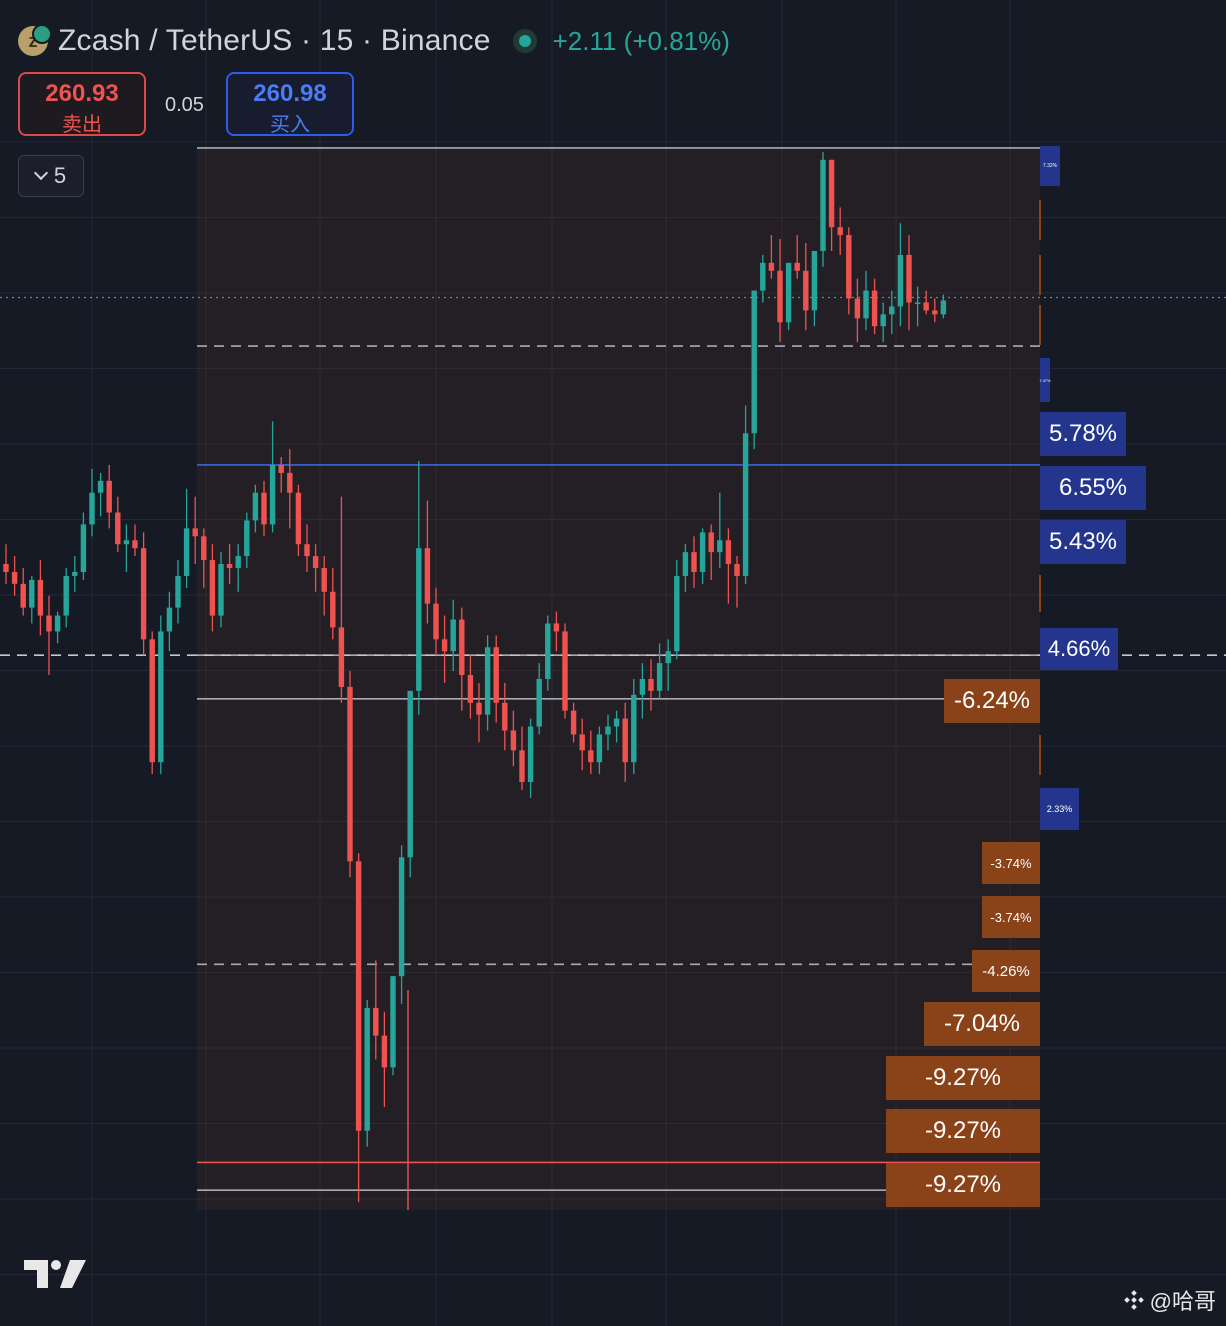 Image resolution: width=1226 pixels, height=1326 pixels. I want to click on sell-price: 260.93, so click(82, 93).